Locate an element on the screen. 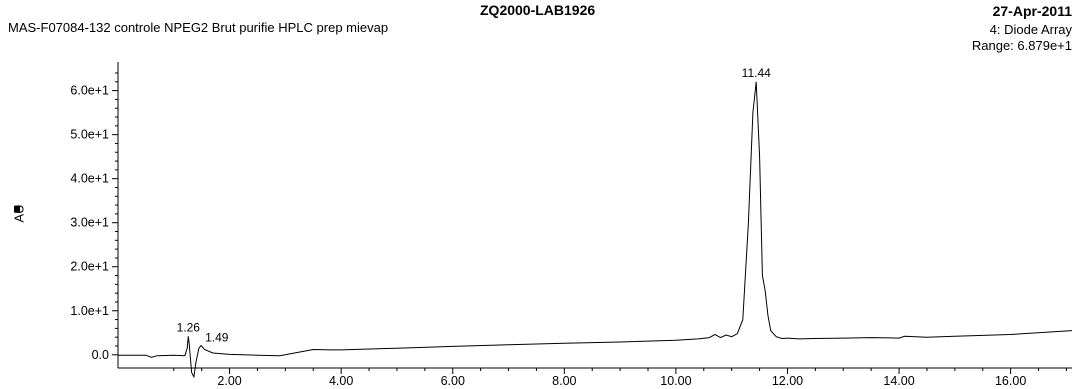 The height and width of the screenshot is (389, 1078). y-tick-label: 2.0e+1 is located at coordinates (89, 267).